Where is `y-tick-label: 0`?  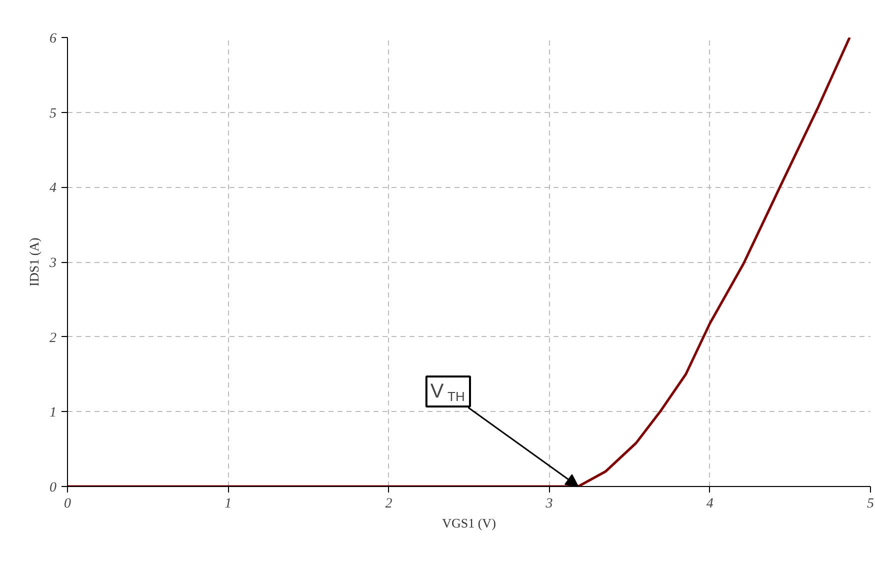
y-tick-label: 0 is located at coordinates (53, 488).